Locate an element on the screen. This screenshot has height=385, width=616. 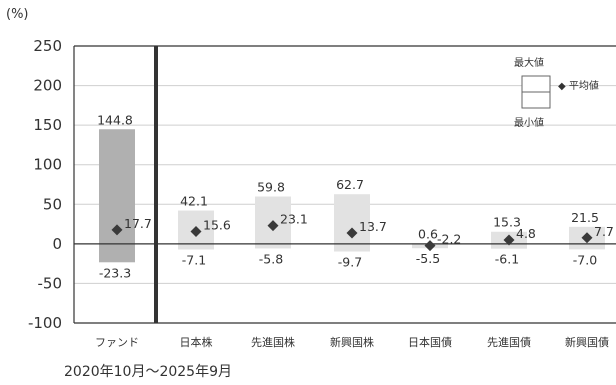
legend: 最大値 ◆ 平均値 最小値 is located at coordinates (556, 92).